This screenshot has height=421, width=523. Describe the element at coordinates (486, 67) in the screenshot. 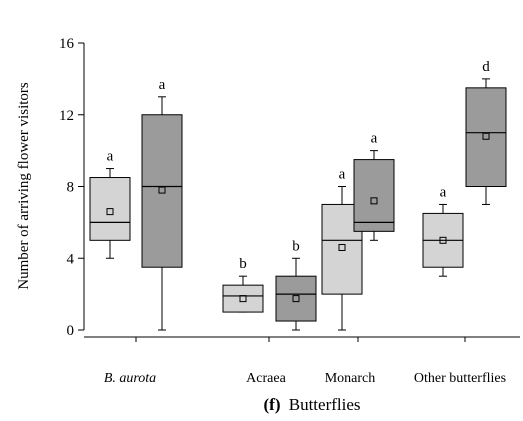

I see `significance-letter: d` at that location.